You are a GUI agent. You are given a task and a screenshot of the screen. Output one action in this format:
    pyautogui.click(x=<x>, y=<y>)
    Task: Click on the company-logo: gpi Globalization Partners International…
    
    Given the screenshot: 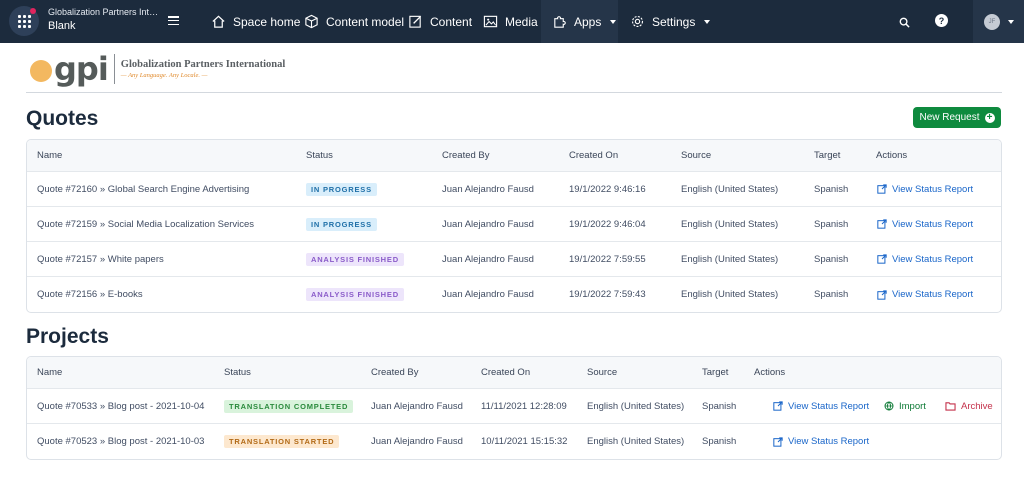 What is the action you would take?
    pyautogui.click(x=155, y=69)
    